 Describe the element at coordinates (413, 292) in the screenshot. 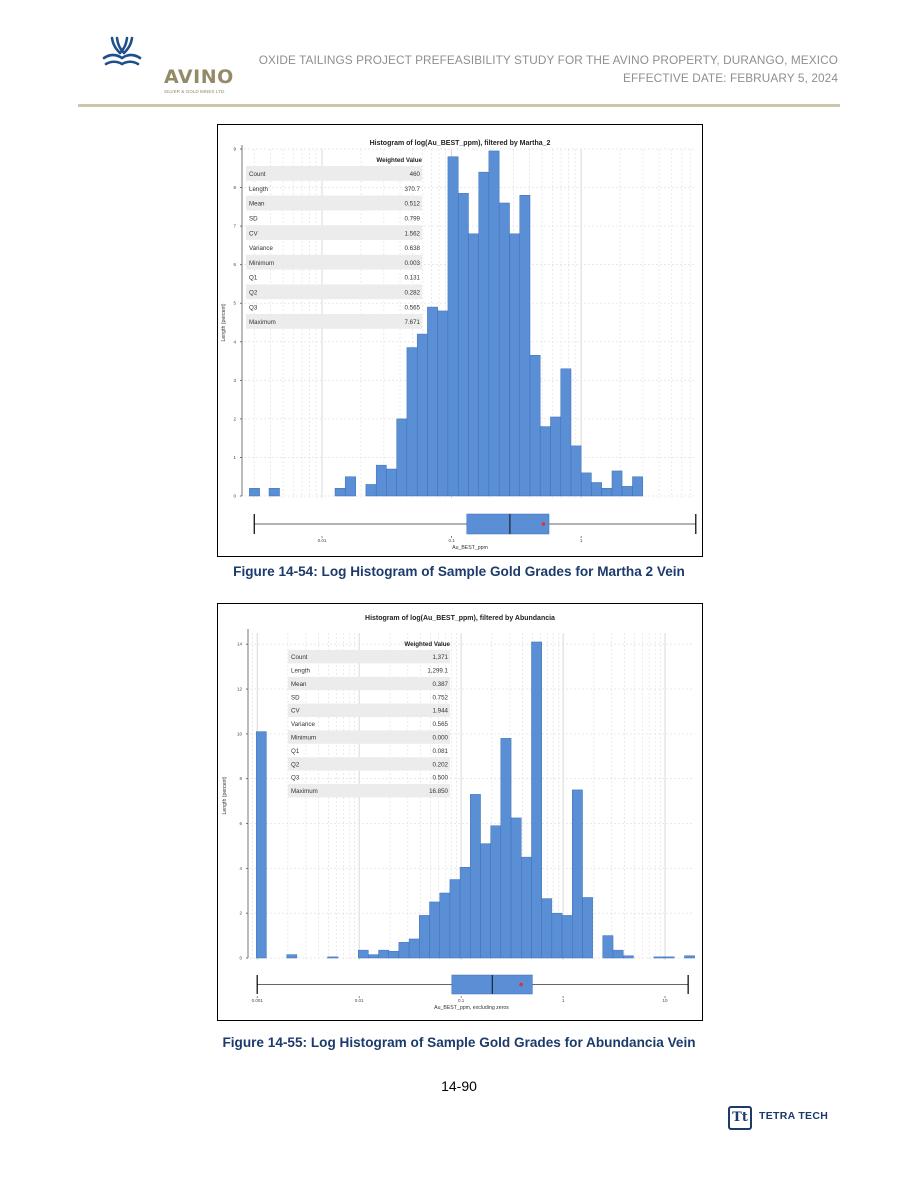

I see `stats-row-value: 0.282` at that location.